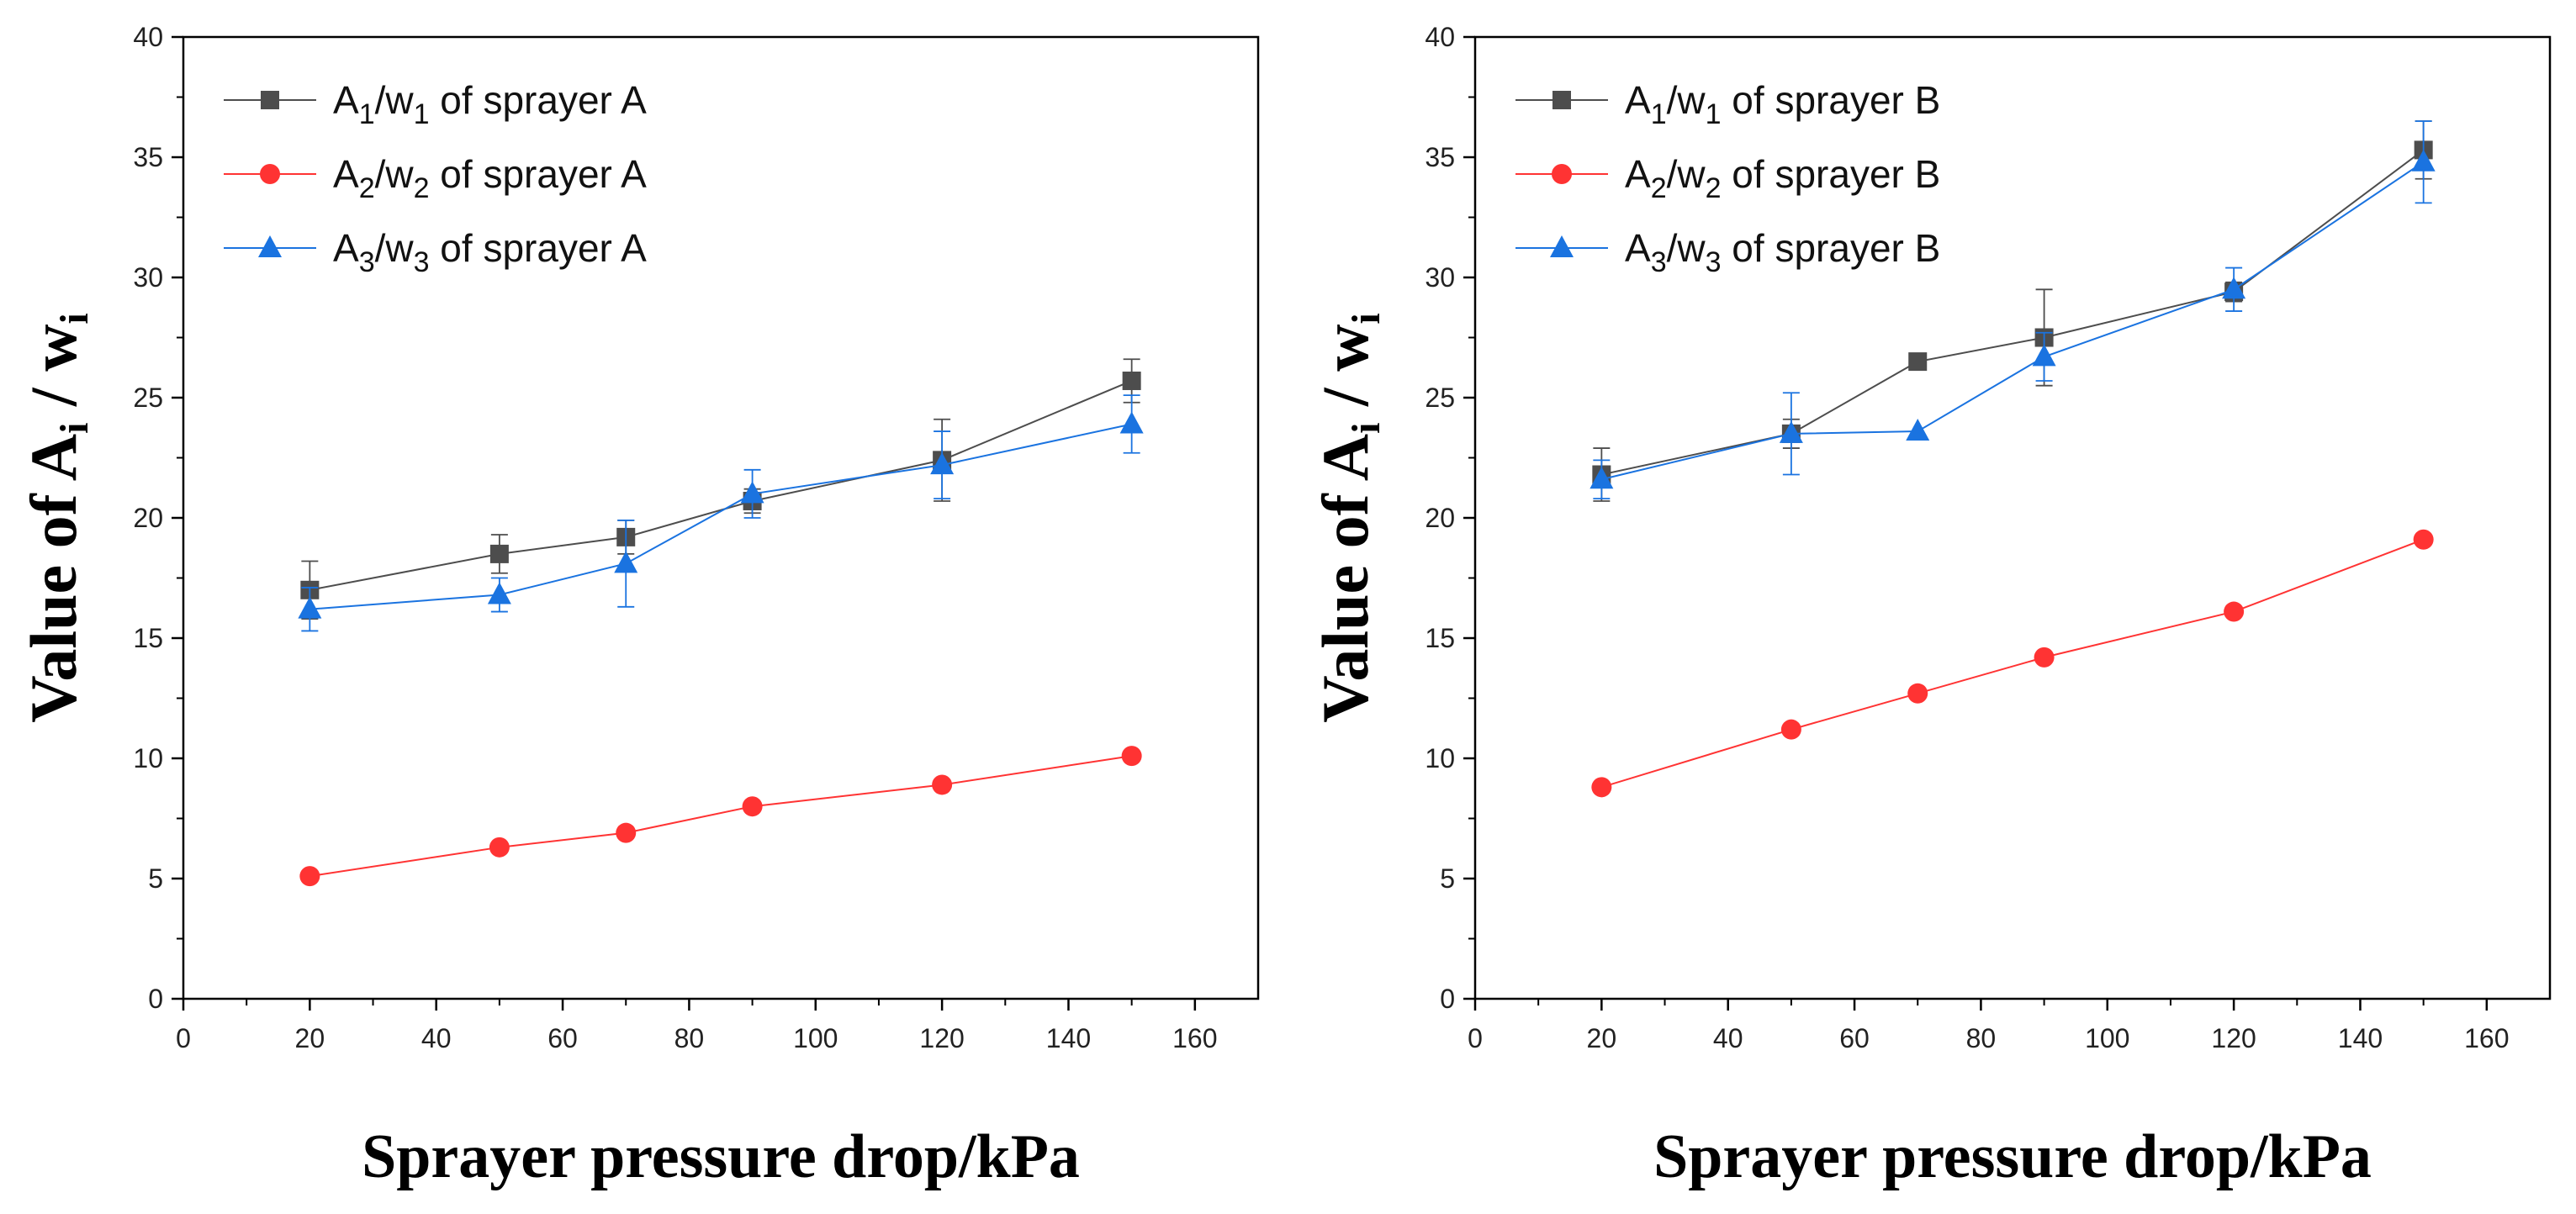  Describe the element at coordinates (2360, 1038) in the screenshot. I see `x-tick-label: 140` at that location.